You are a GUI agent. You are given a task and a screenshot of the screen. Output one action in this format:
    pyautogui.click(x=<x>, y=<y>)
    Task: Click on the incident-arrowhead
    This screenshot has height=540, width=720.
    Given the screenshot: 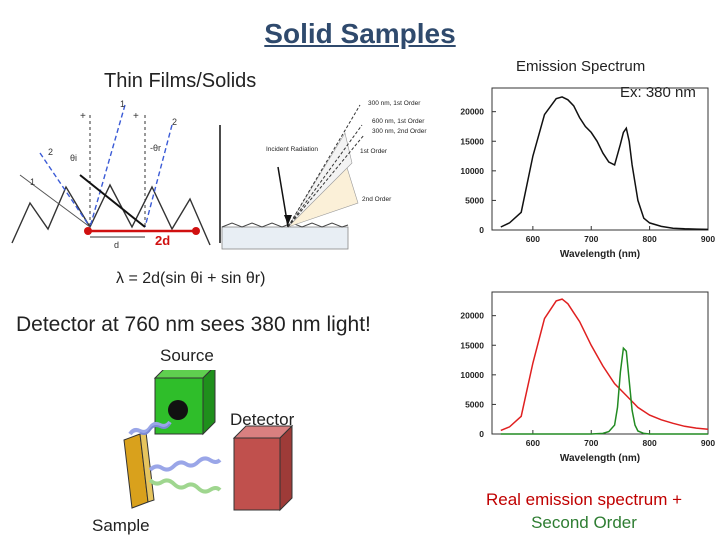 What is the action you would take?
    pyautogui.click(x=288, y=220)
    